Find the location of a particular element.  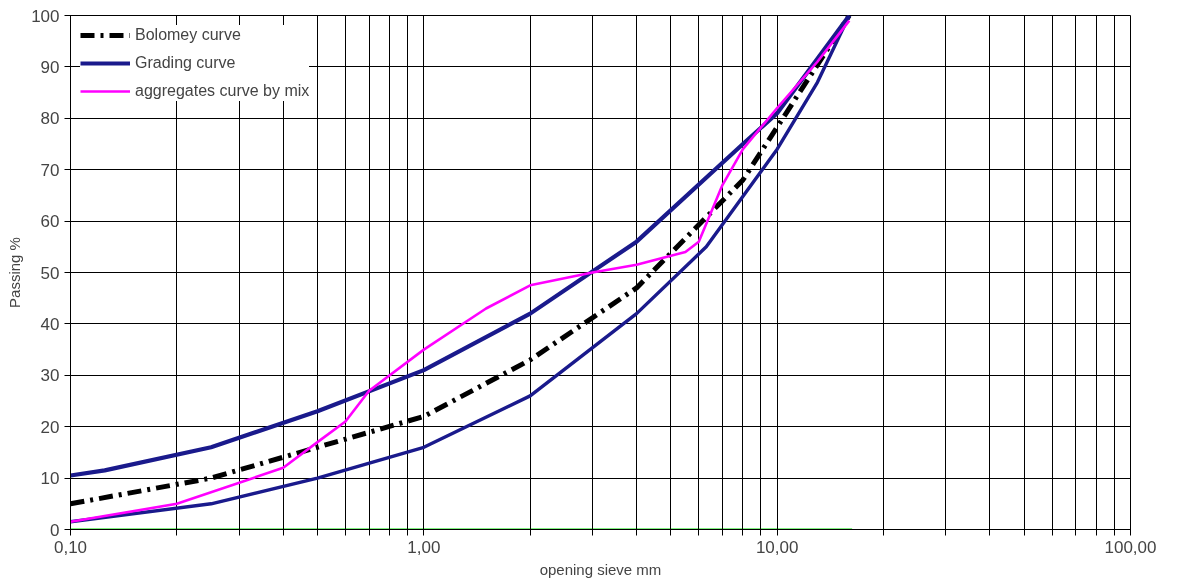

y-tick-label: 0 is located at coordinates (55, 530).